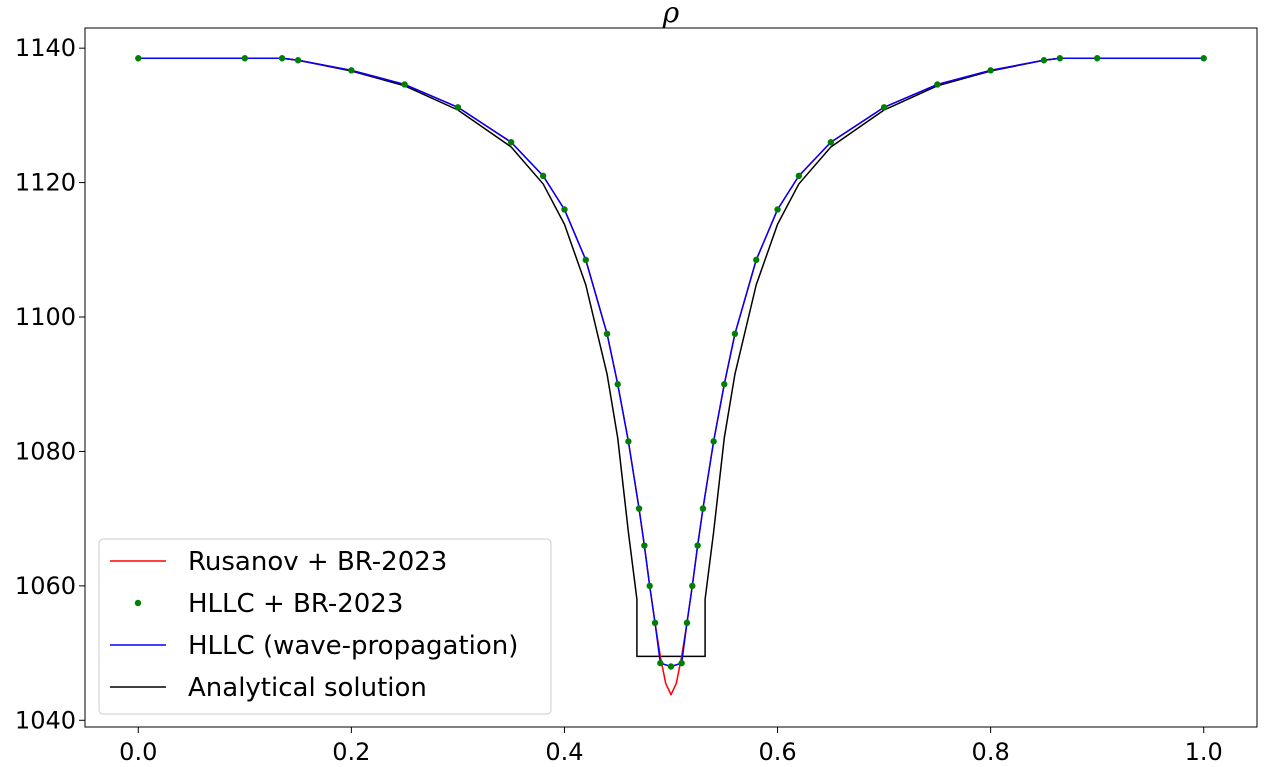  I want to click on x-tick-label: 0.0, so click(138, 752).